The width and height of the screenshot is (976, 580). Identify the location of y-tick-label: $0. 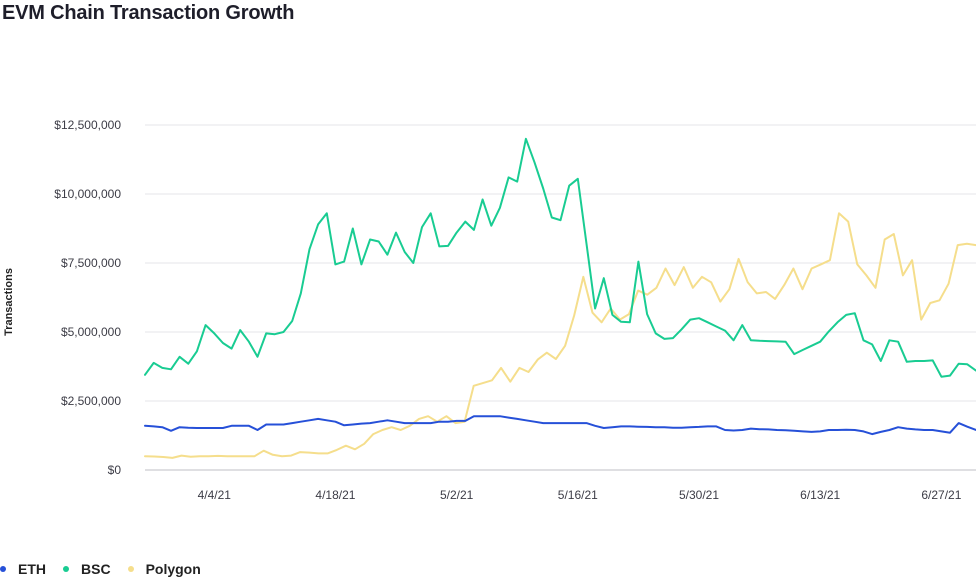
(115, 470).